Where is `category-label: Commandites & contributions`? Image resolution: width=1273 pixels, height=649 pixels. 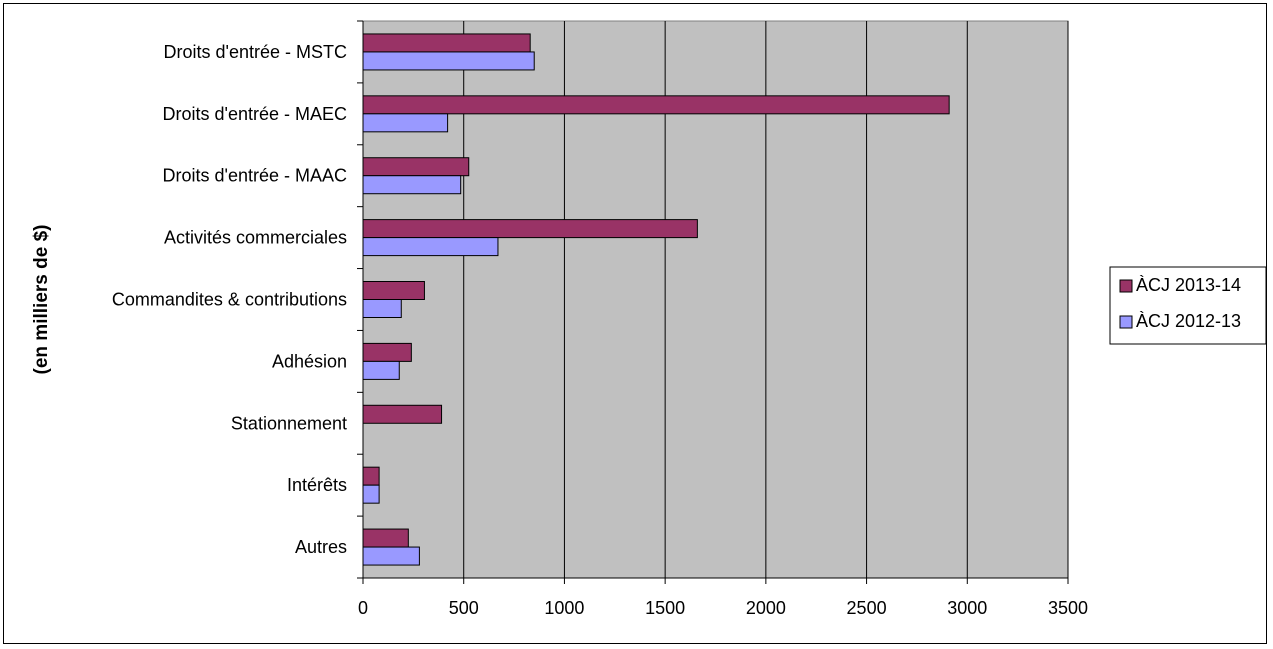
category-label: Commandites & contributions is located at coordinates (229, 300).